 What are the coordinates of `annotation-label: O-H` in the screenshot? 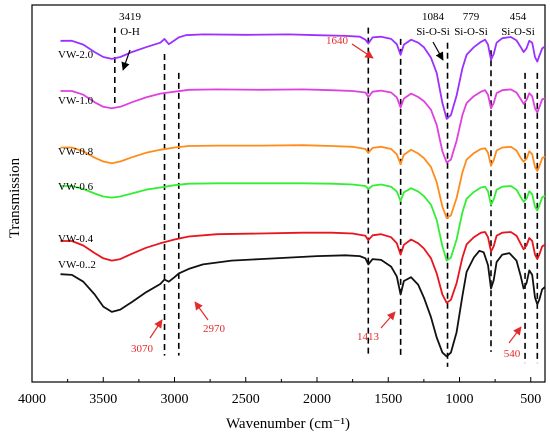 It's located at (130, 32).